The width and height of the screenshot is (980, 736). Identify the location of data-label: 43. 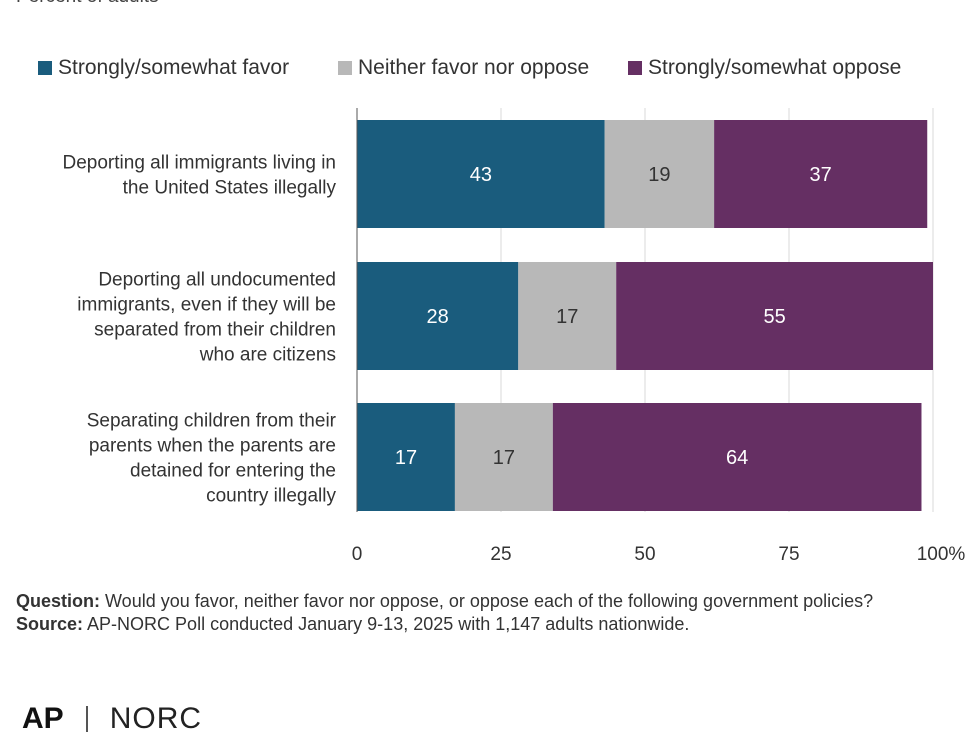
(481, 175).